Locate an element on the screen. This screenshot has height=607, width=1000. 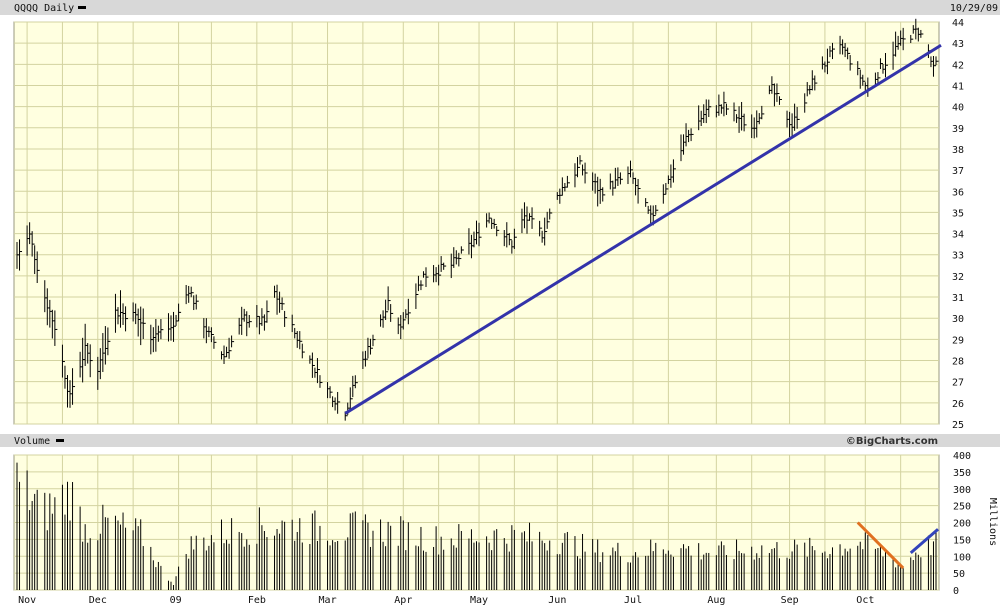
price-tick-label: 33 is located at coordinates (958, 256).